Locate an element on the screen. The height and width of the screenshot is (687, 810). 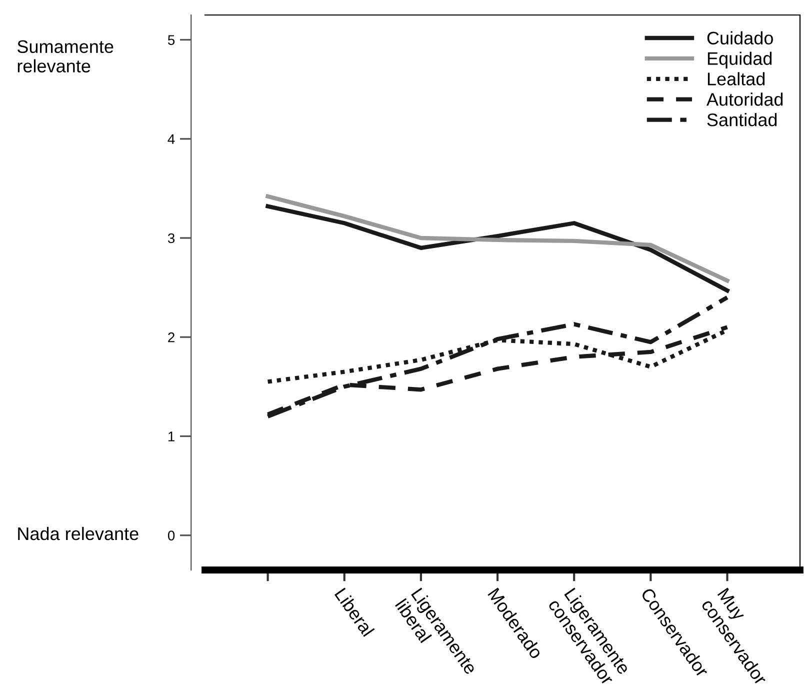
legend-label: Equidad is located at coordinates (740, 60).